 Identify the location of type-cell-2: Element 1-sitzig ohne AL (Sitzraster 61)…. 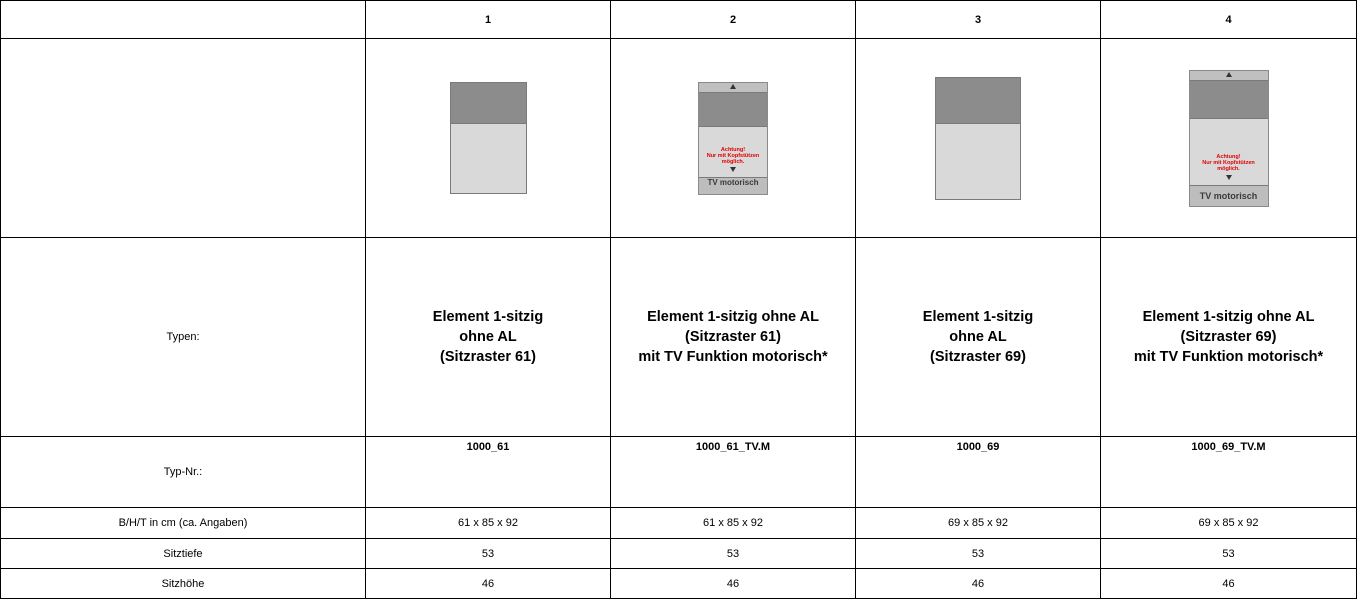
(733, 337).